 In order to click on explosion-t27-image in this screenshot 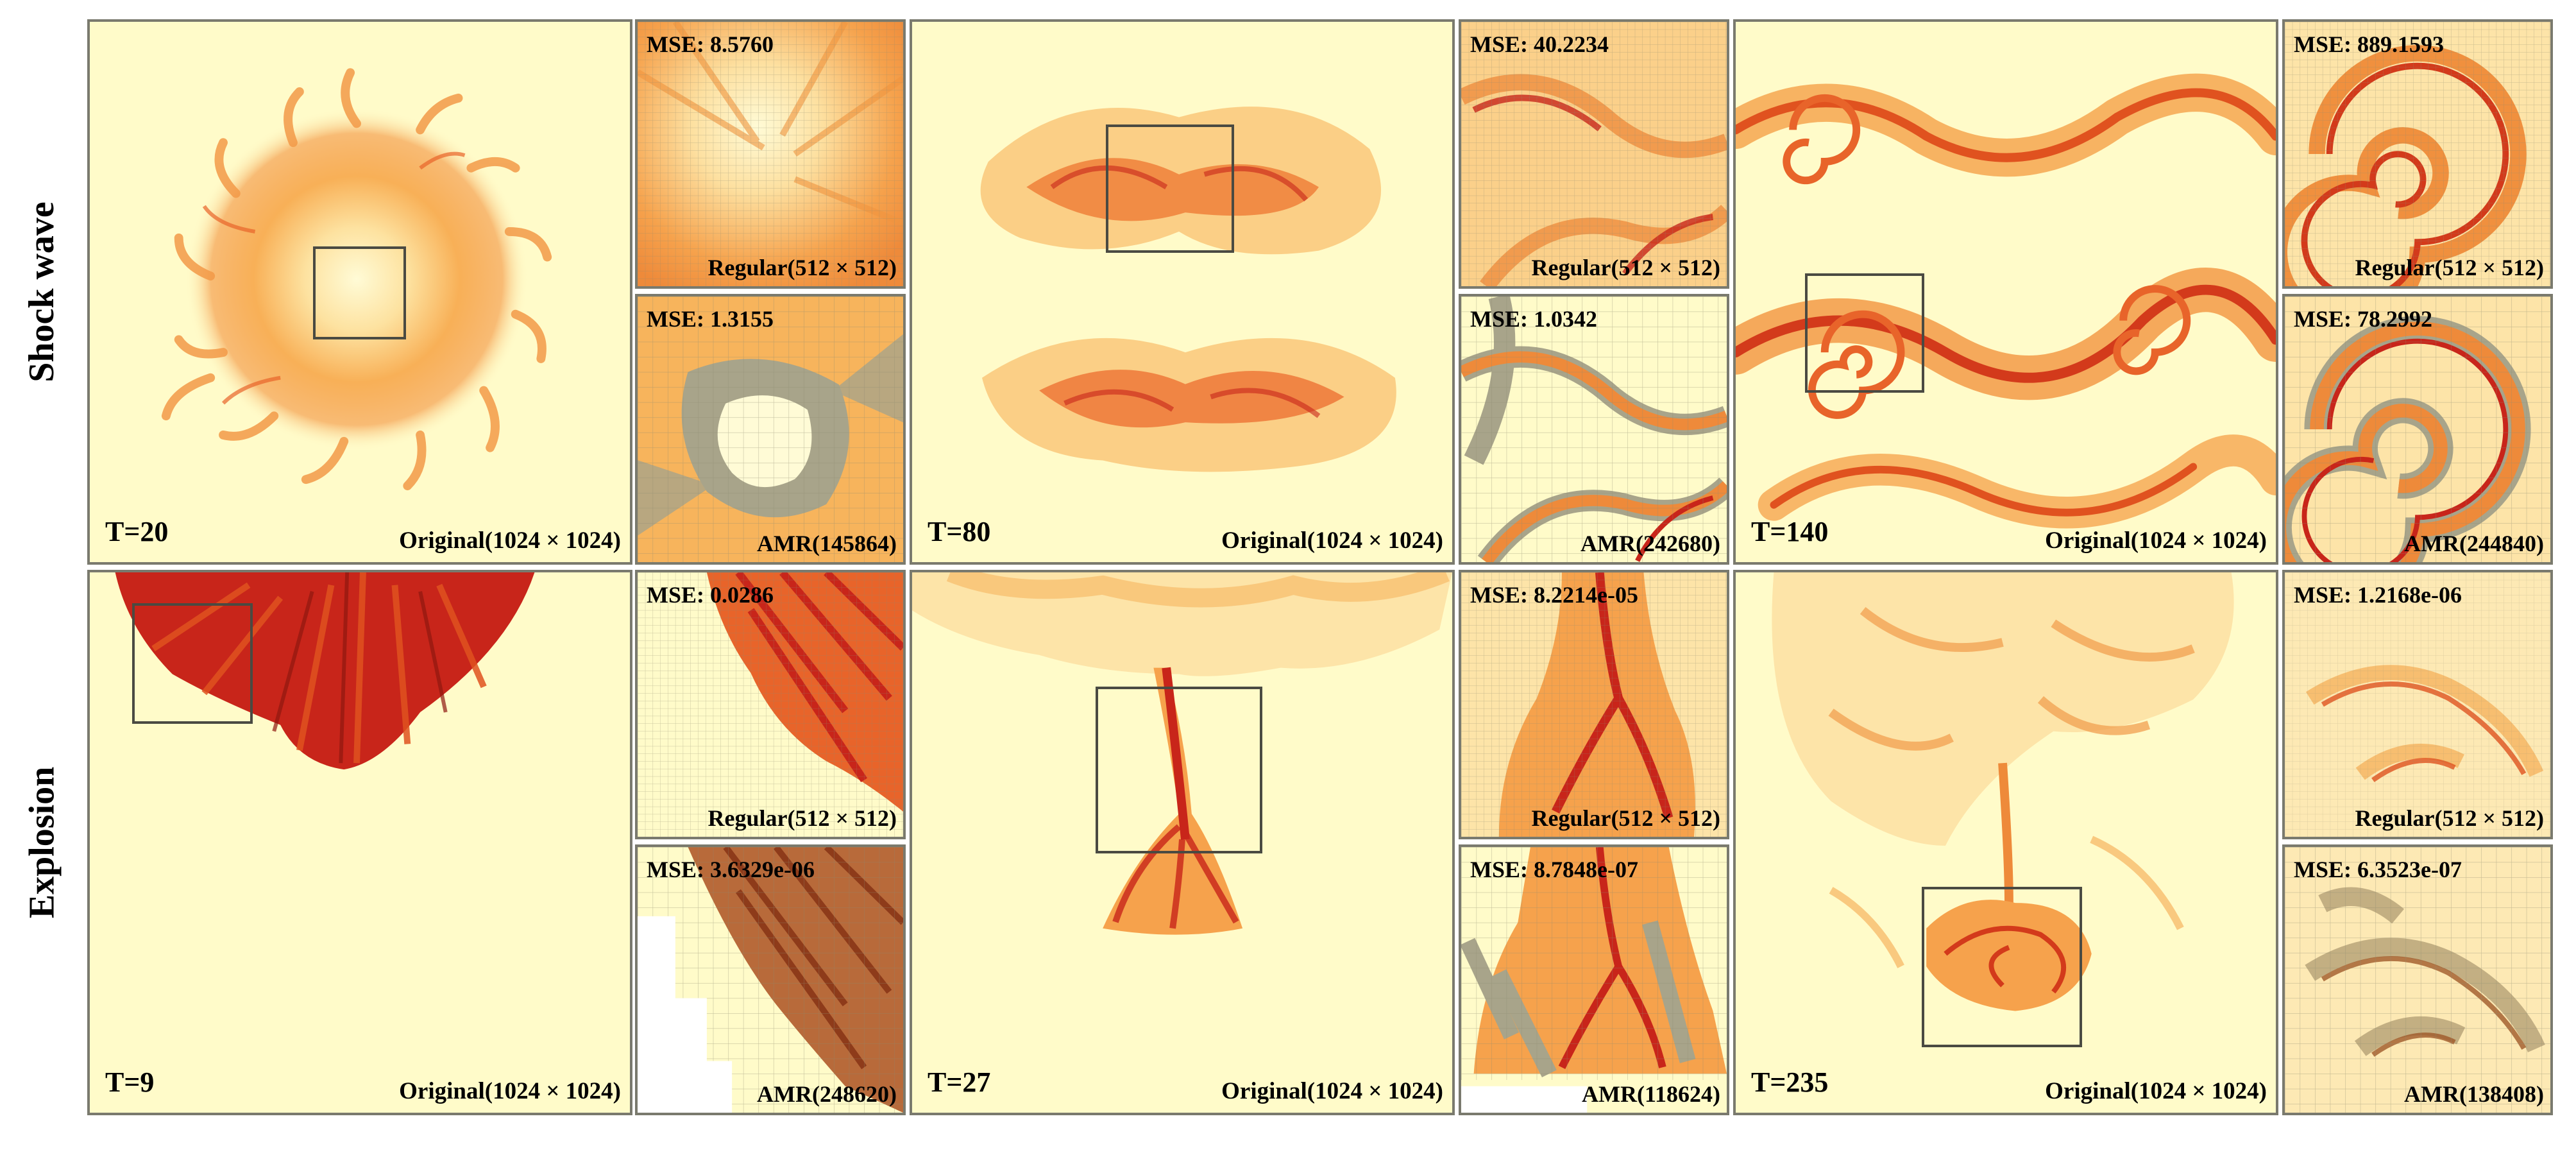, I will do `click(1182, 842)`.